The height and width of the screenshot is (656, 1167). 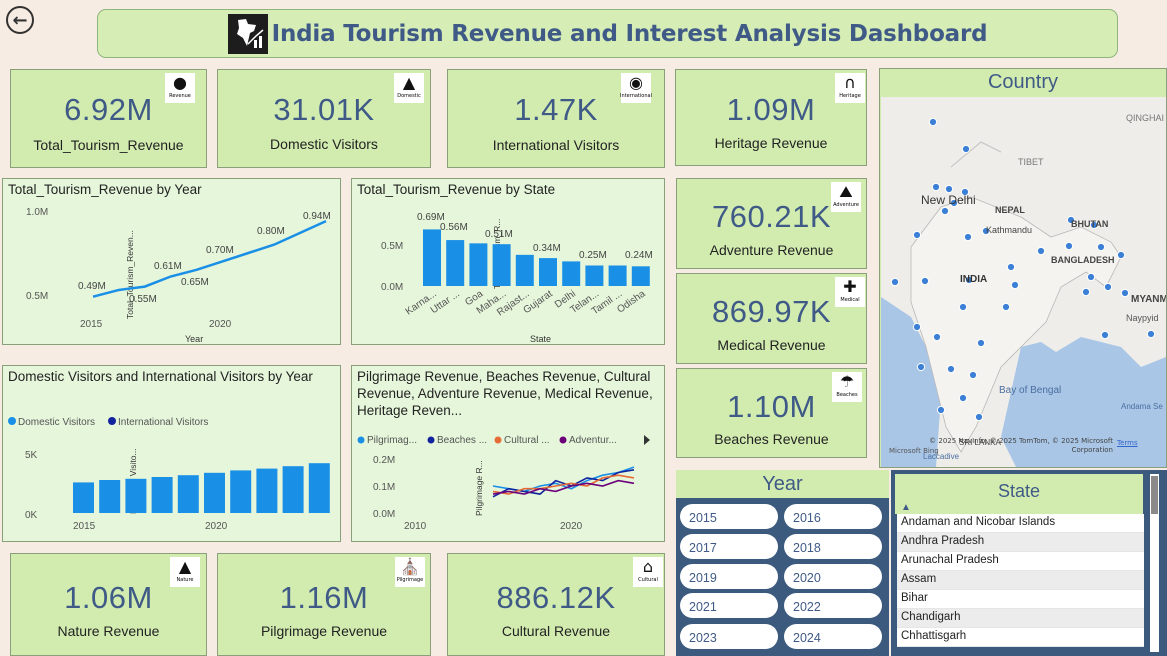 What do you see at coordinates (850, 292) in the screenshot?
I see `medical-cross-icon: ✚ Medical` at bounding box center [850, 292].